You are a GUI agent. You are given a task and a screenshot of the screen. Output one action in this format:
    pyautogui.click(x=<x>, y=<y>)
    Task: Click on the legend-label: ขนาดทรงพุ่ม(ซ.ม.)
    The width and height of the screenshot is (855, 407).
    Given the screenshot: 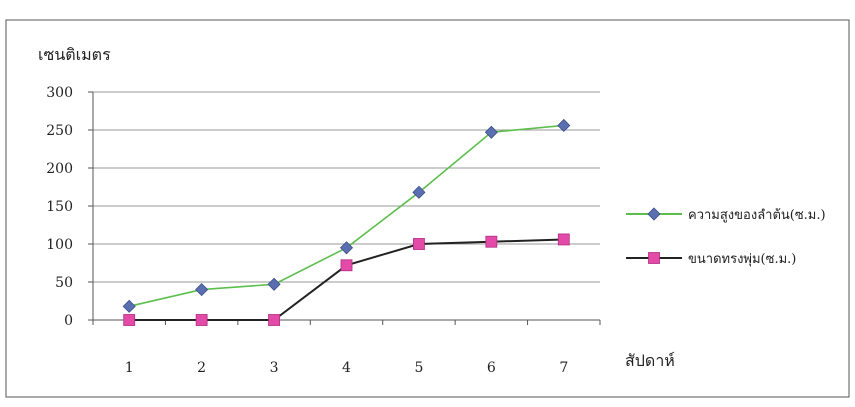 What is the action you would take?
    pyautogui.click(x=742, y=259)
    